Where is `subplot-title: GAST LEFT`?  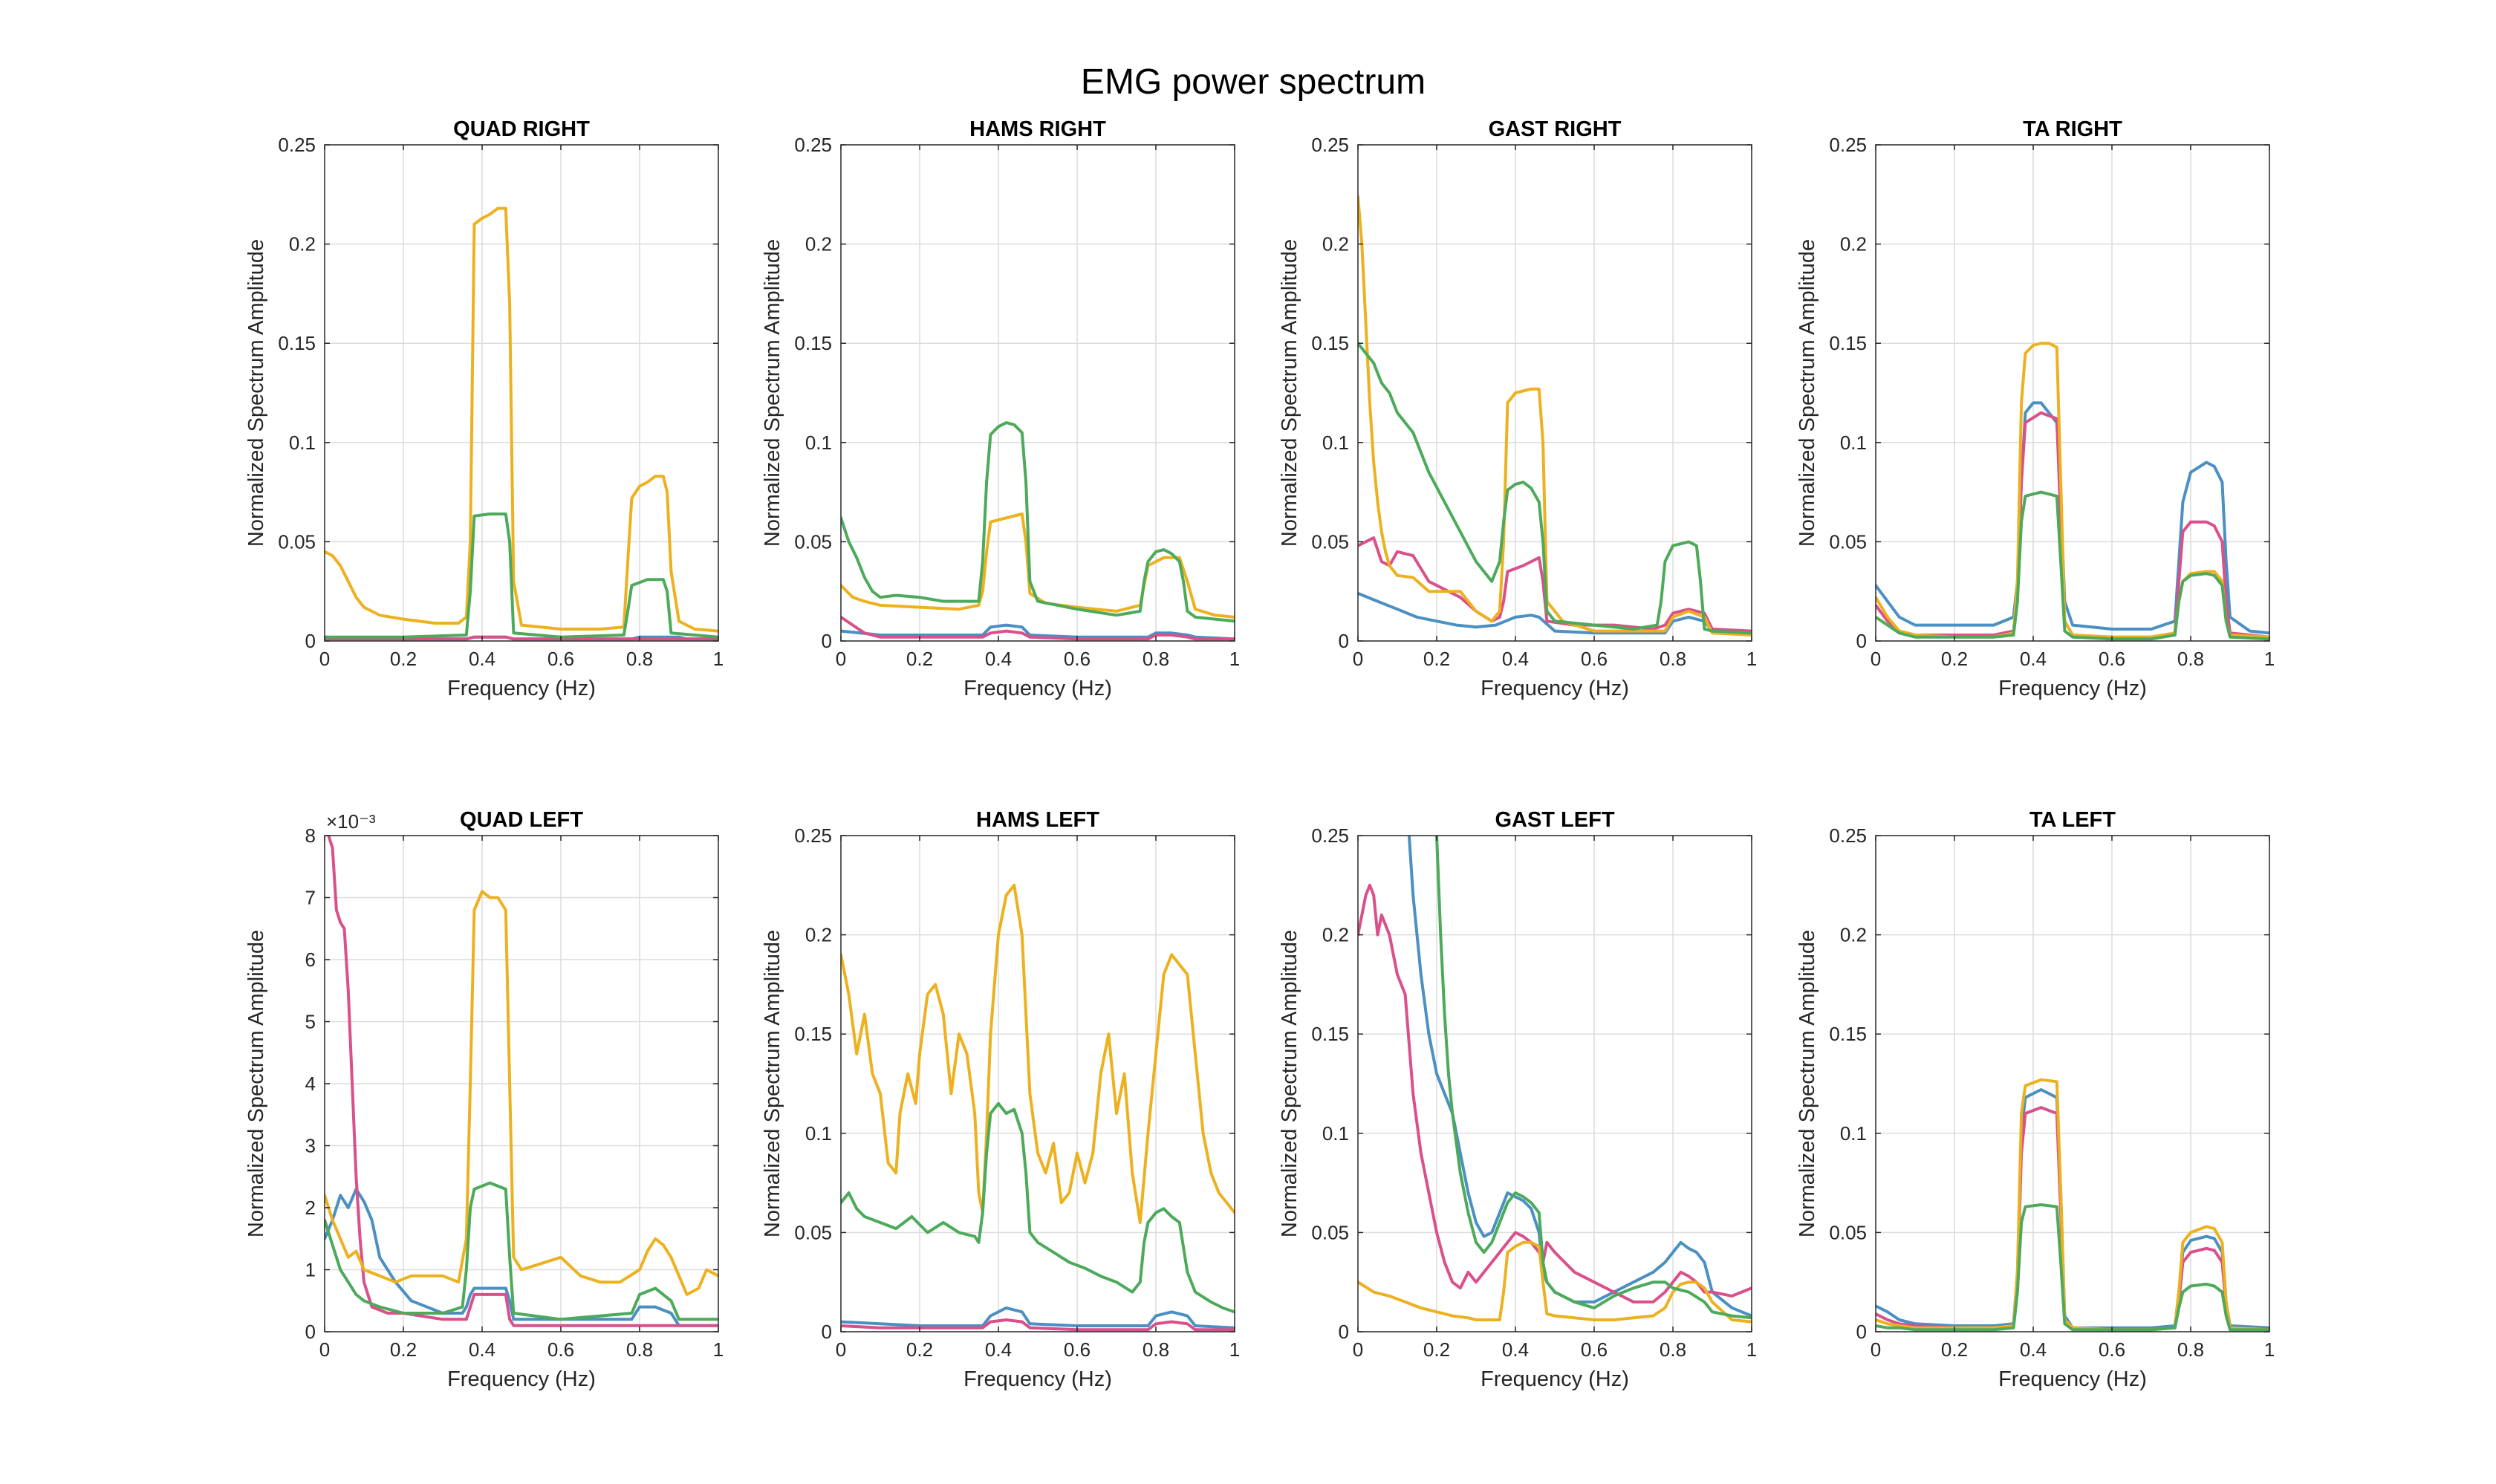
subplot-title: GAST LEFT is located at coordinates (1554, 820).